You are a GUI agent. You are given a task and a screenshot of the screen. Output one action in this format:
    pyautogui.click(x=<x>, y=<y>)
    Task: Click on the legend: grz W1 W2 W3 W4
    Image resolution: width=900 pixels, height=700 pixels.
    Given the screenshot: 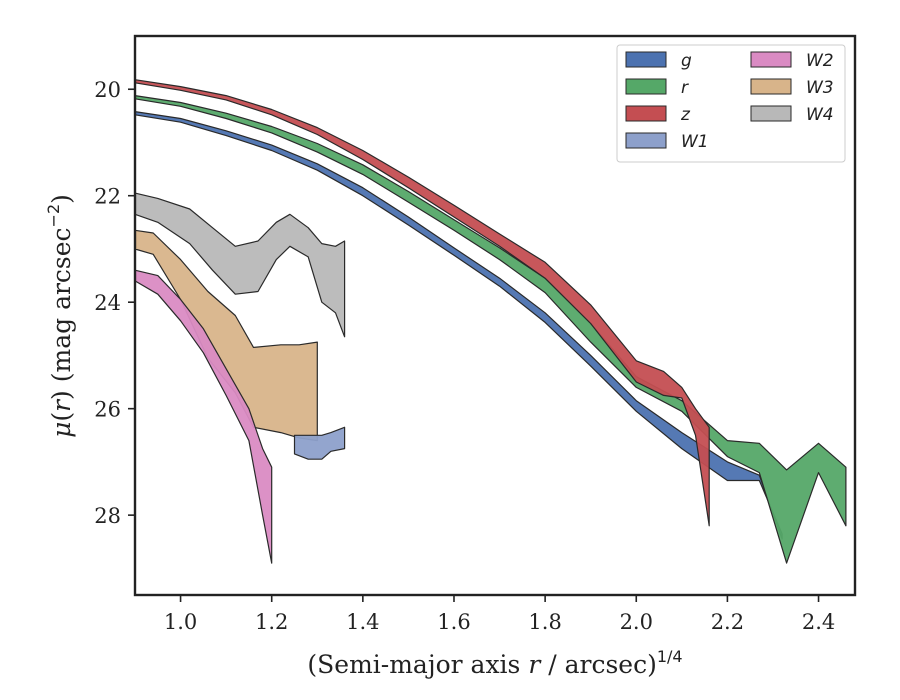 What is the action you would take?
    pyautogui.click(x=731, y=103)
    